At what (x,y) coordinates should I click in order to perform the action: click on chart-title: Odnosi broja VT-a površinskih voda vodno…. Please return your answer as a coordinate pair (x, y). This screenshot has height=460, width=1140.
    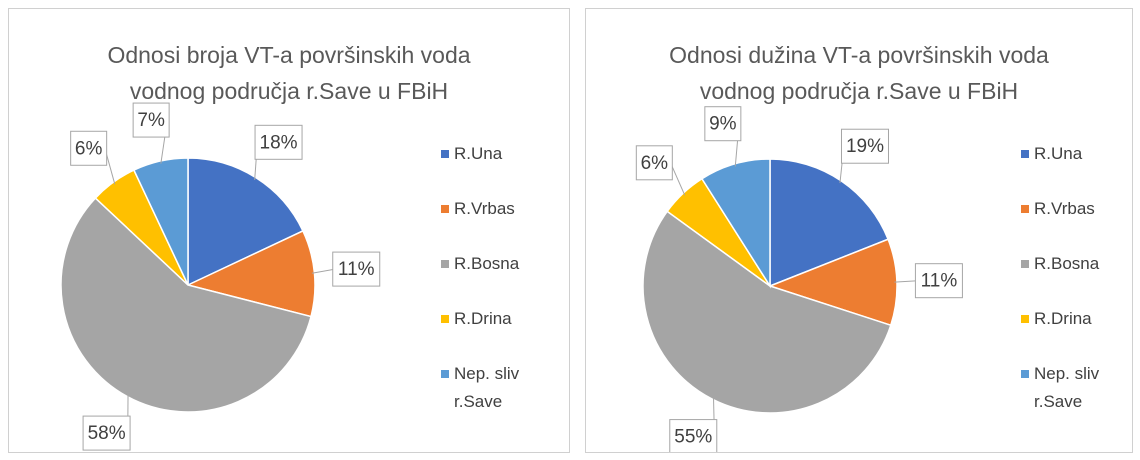
    Looking at the image, I should click on (289, 73).